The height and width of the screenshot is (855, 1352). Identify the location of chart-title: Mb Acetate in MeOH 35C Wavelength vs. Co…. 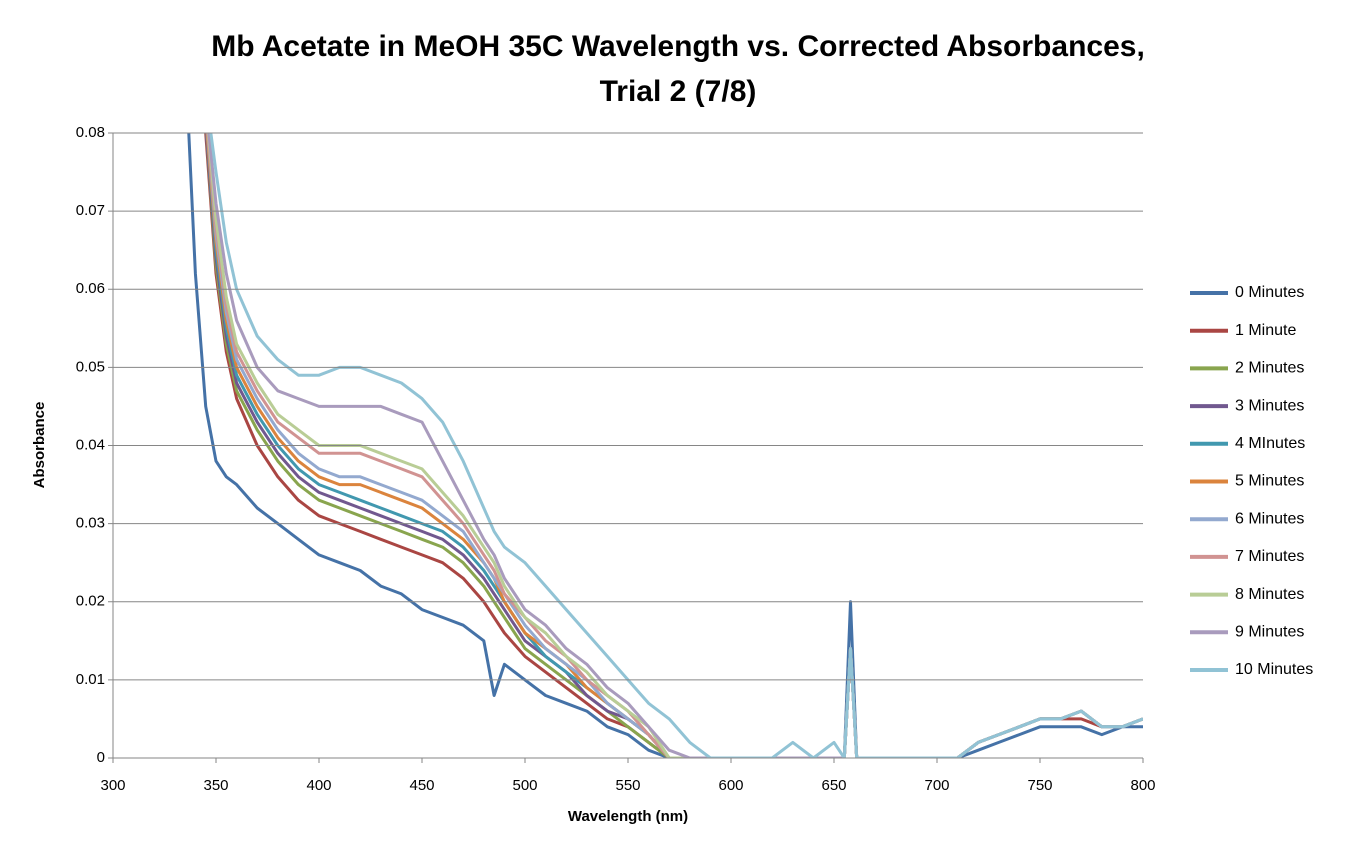
(678, 46).